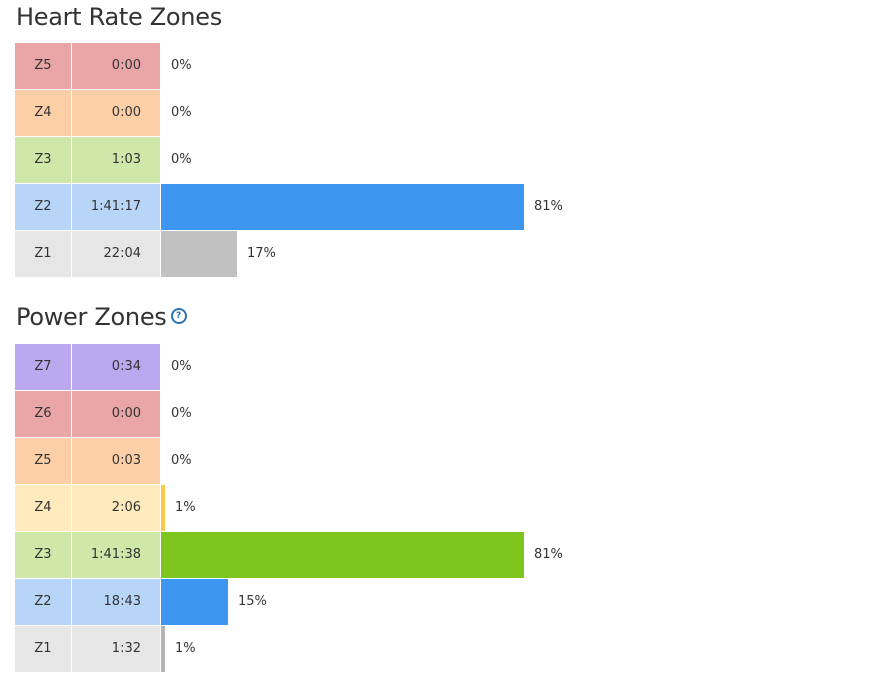 This screenshot has width=891, height=698. I want to click on zone-time: 2:06, so click(116, 508).